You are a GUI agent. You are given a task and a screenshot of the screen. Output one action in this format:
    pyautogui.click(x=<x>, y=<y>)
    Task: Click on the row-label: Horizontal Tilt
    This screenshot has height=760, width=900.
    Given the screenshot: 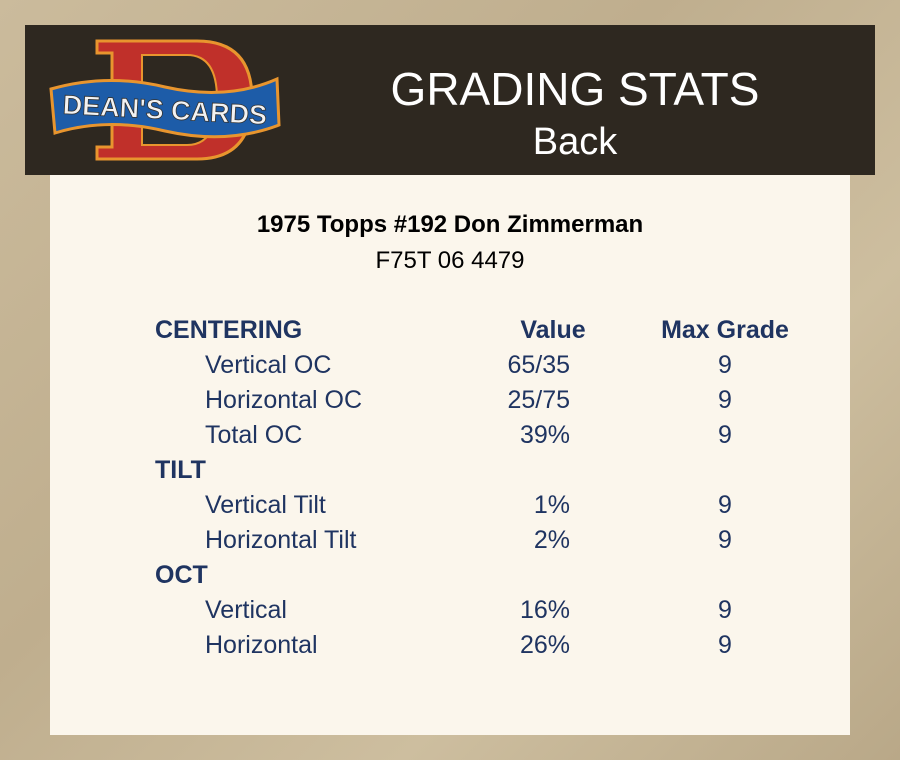 What is the action you would take?
    pyautogui.click(x=281, y=540)
    